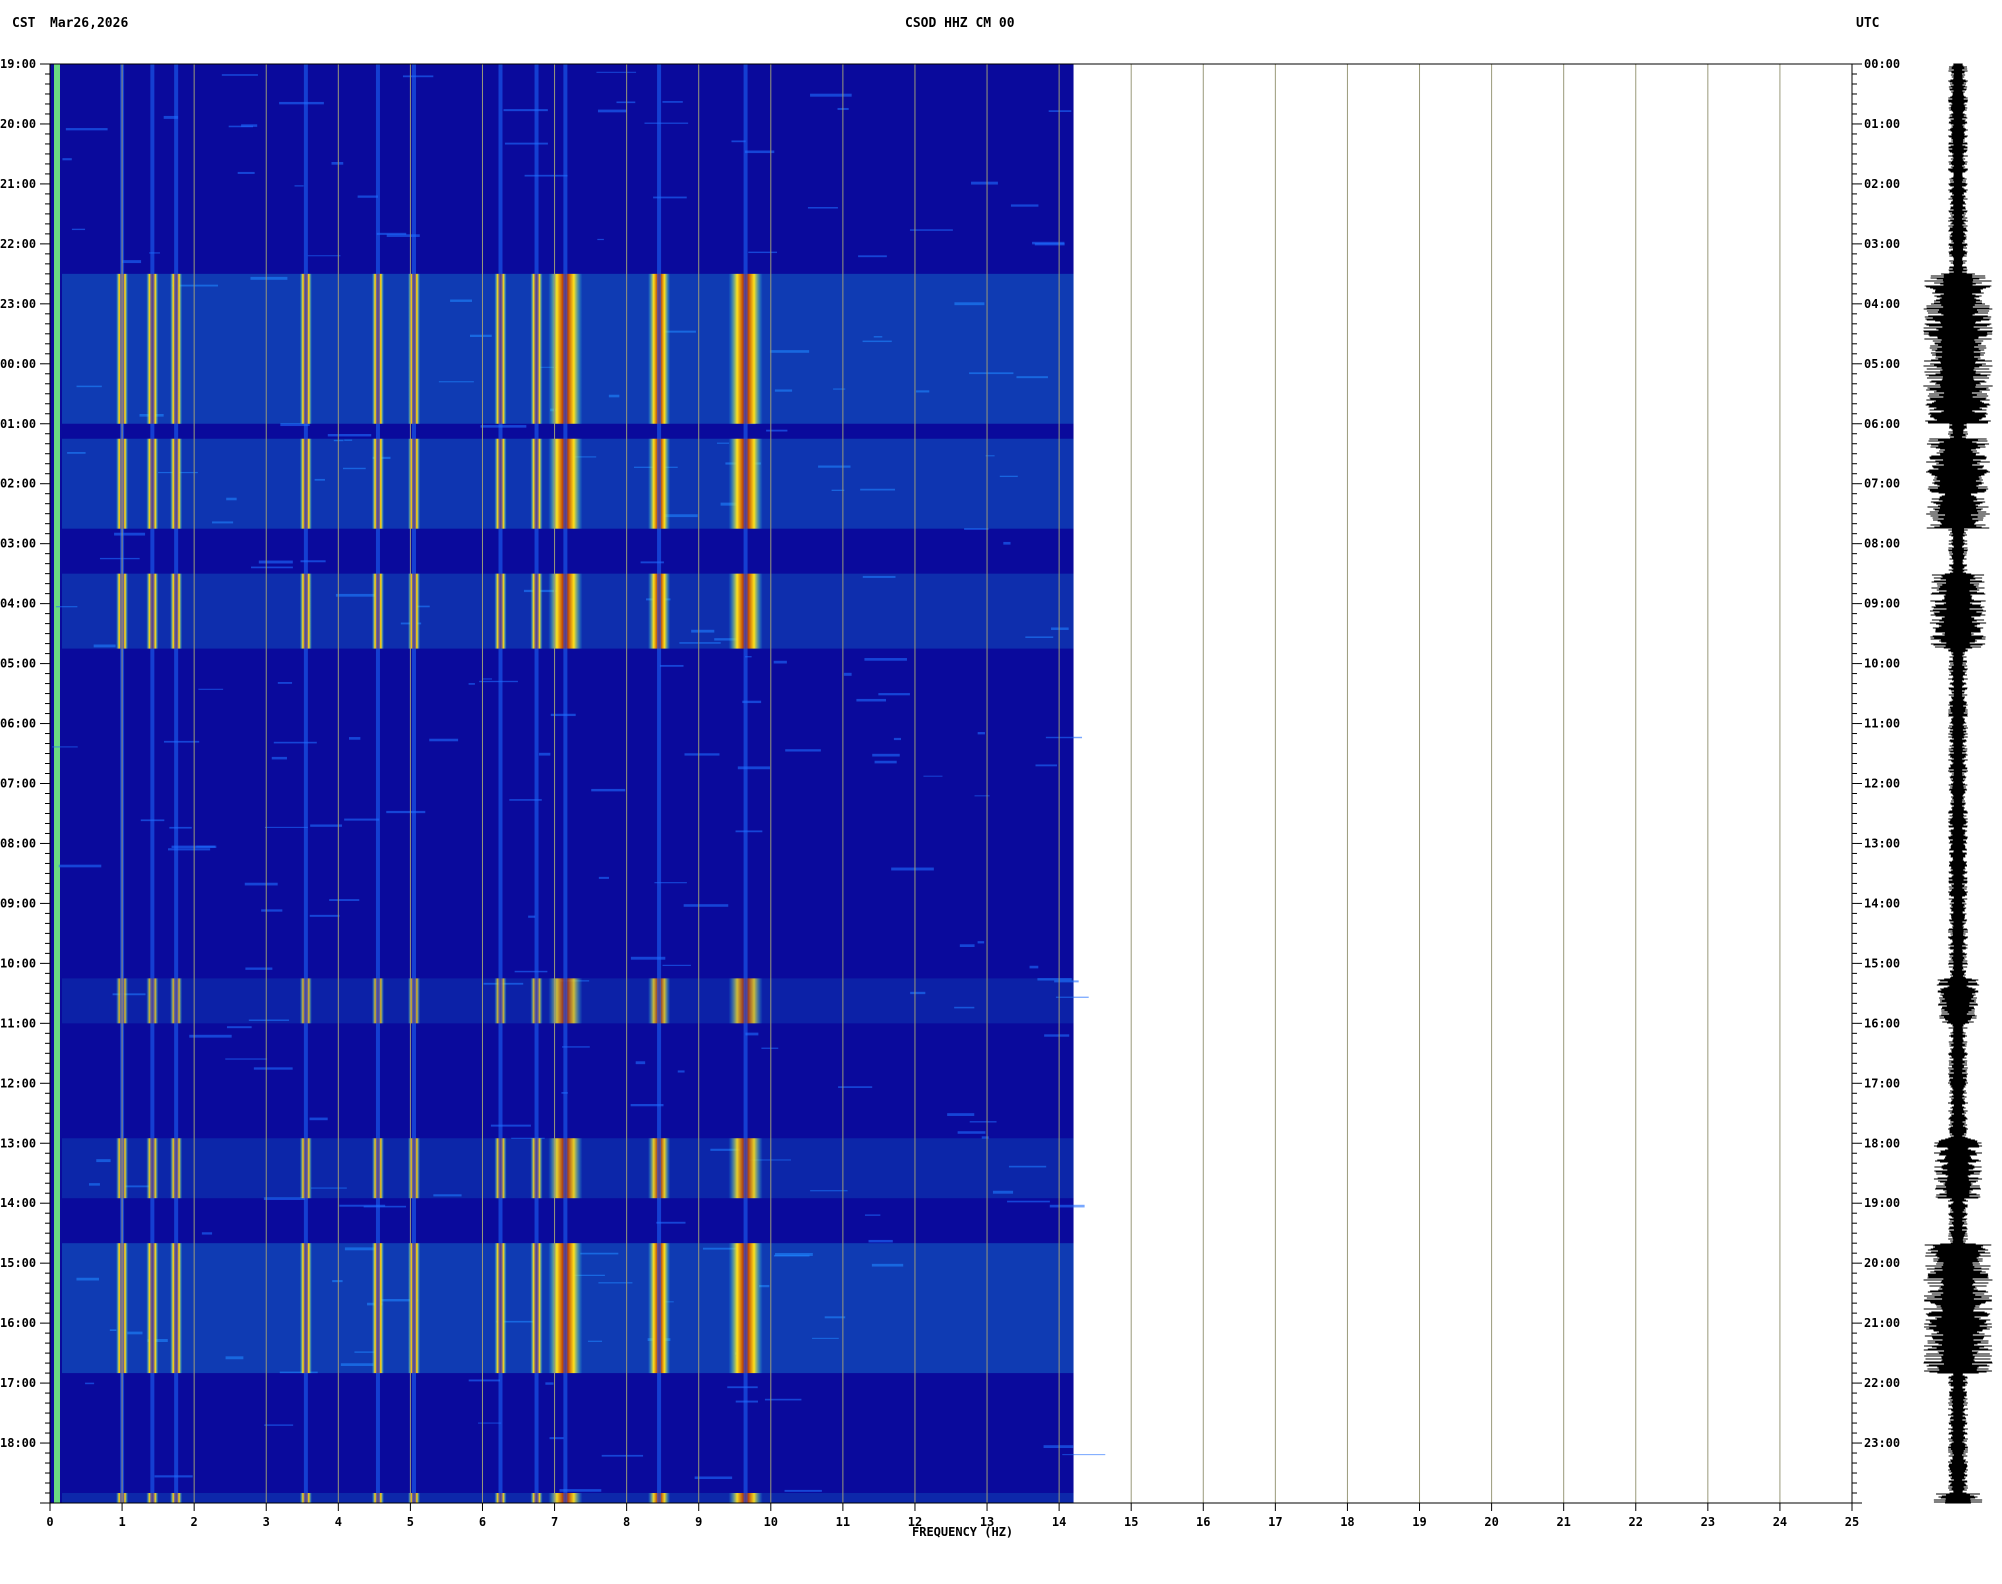 Image resolution: width=2002 pixels, height=1584 pixels. What do you see at coordinates (266, 1522) in the screenshot?
I see `x-tick-label: 3` at bounding box center [266, 1522].